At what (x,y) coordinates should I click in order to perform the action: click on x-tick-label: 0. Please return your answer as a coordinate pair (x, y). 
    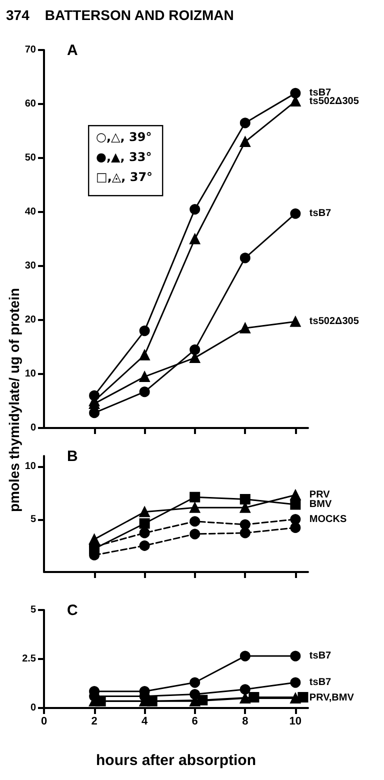
    Looking at the image, I should click on (44, 722).